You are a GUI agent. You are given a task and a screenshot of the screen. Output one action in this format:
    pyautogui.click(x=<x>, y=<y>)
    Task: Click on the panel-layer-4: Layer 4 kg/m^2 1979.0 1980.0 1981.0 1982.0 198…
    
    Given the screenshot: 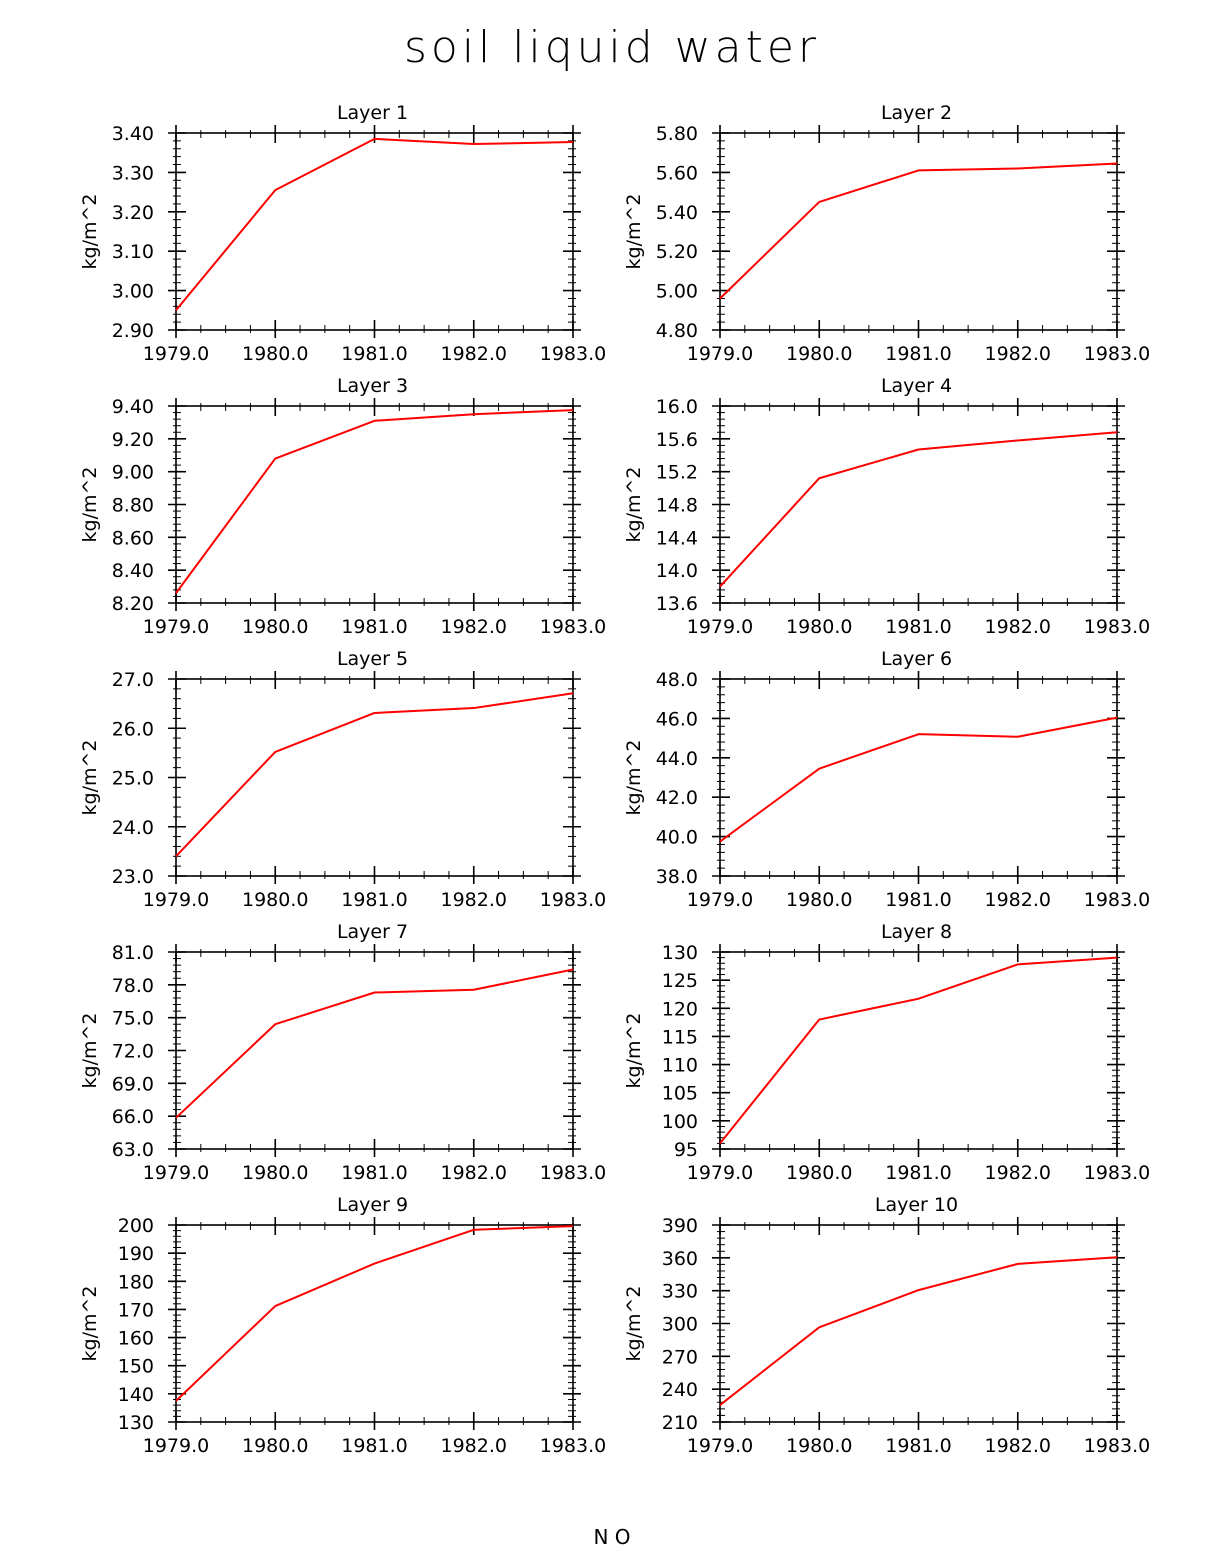 What is the action you would take?
    pyautogui.click(x=886, y=506)
    